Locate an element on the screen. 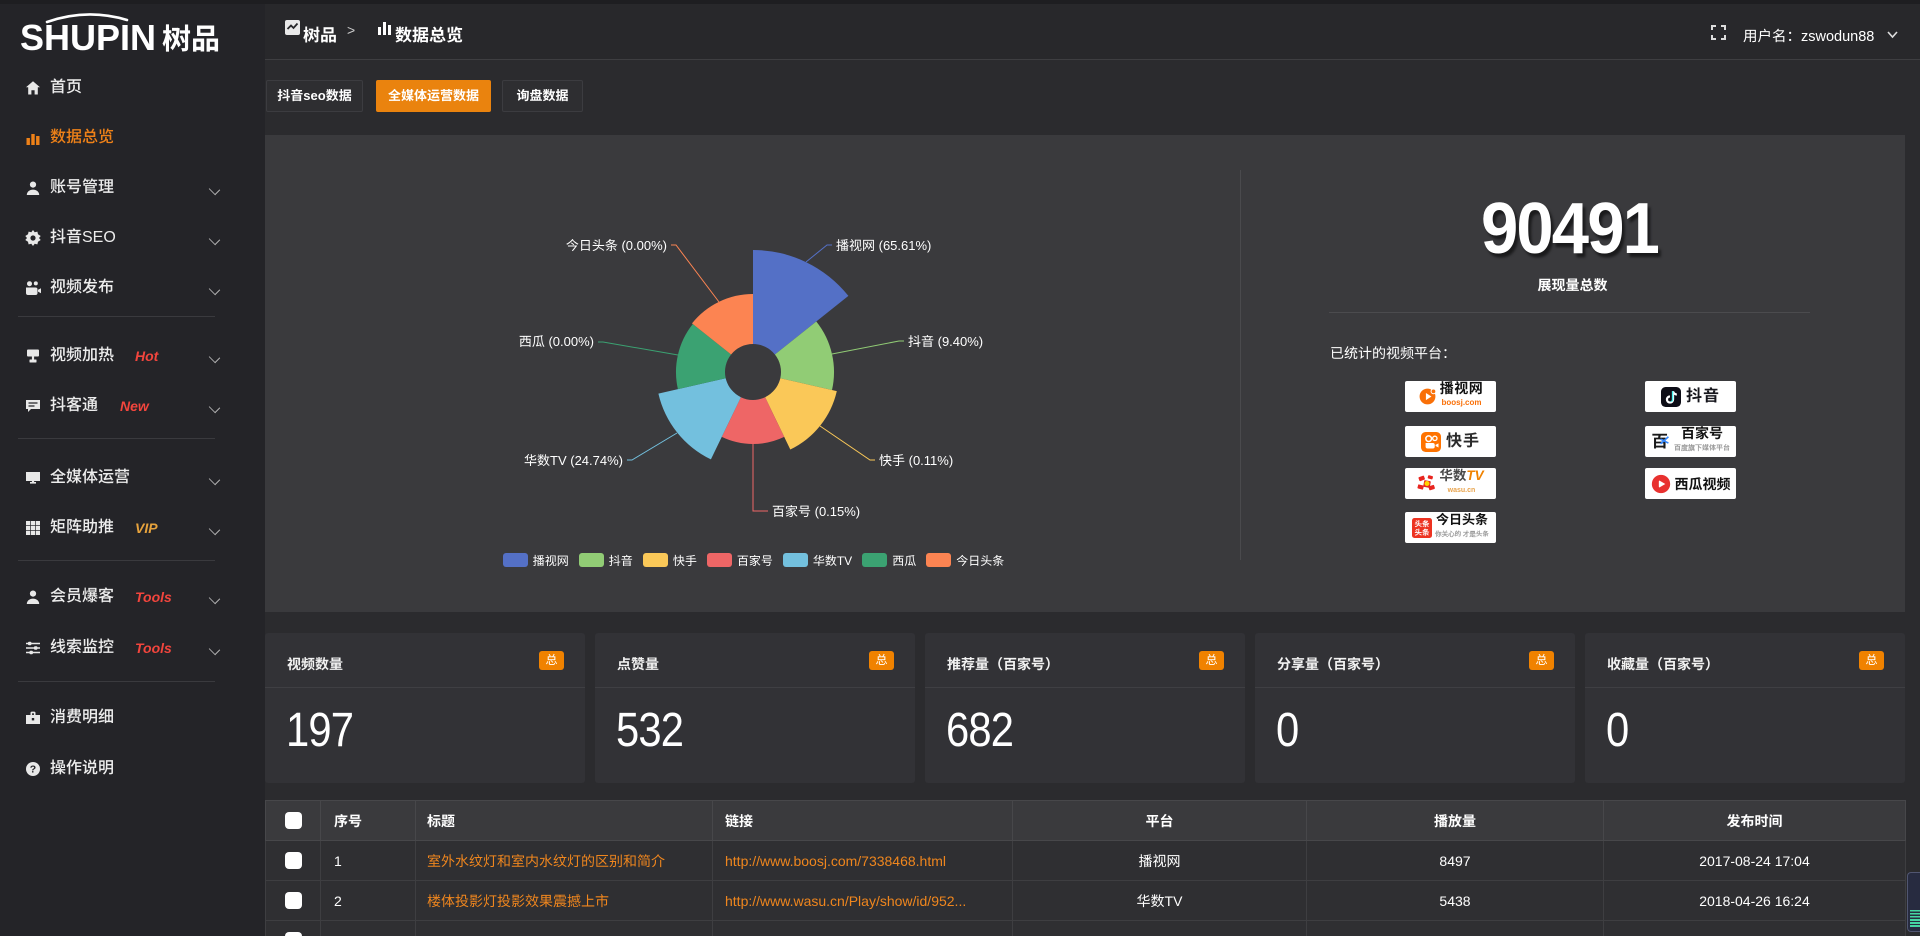  svg-text: 百家号 (0.15%) is located at coordinates (816, 511).